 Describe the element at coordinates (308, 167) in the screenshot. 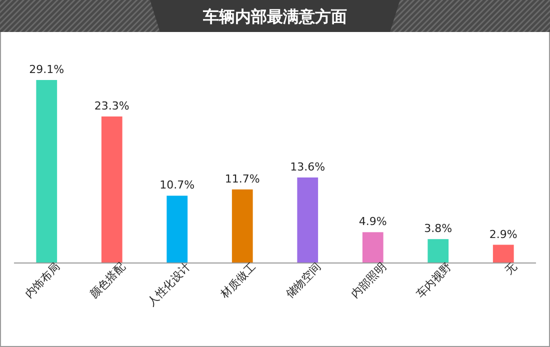

I see `data-label: 13.6%` at that location.